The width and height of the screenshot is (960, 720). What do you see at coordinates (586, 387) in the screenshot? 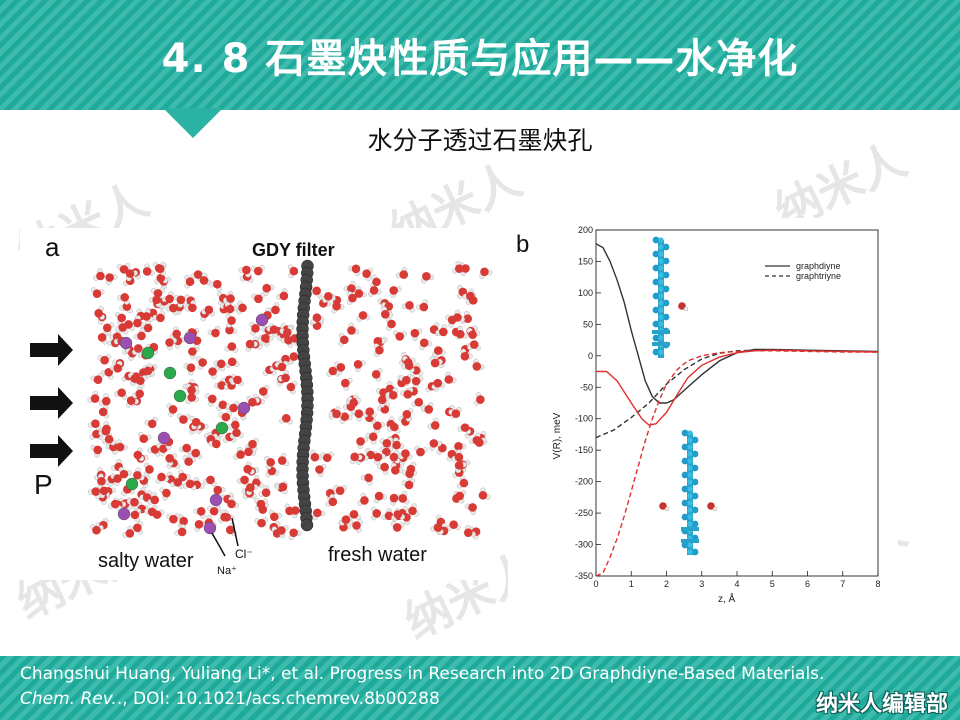
I see `y-tick-label: -50` at bounding box center [586, 387].